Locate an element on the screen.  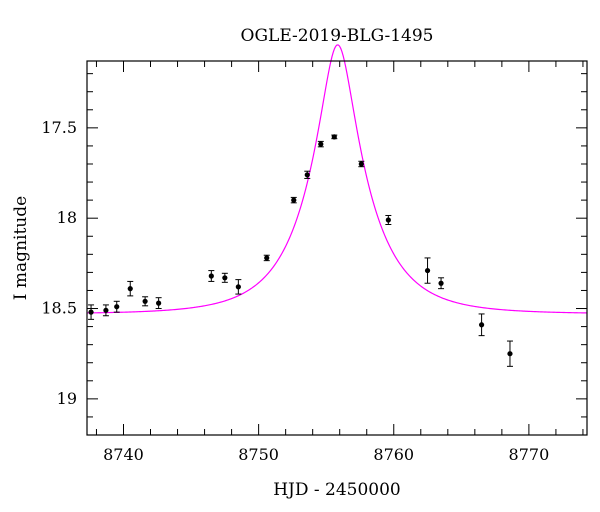
x-tick-label: 8760 is located at coordinates (393, 454).